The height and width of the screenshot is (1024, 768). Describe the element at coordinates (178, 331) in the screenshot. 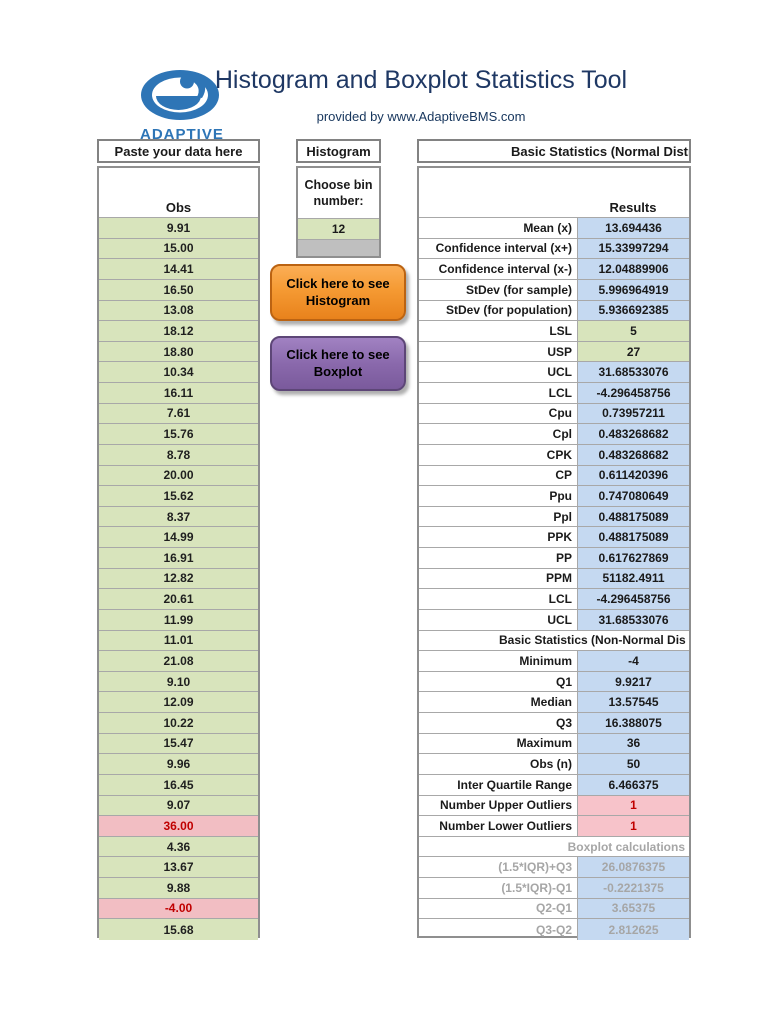

I see `data-cell: 18.12` at that location.